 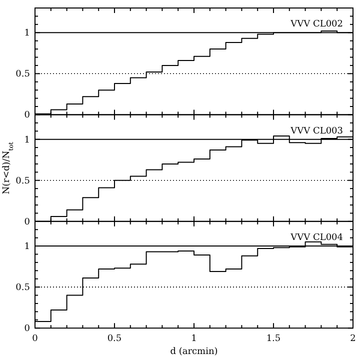 What do you see at coordinates (273, 339) in the screenshot?
I see `x-tick-label: 1.5` at bounding box center [273, 339].